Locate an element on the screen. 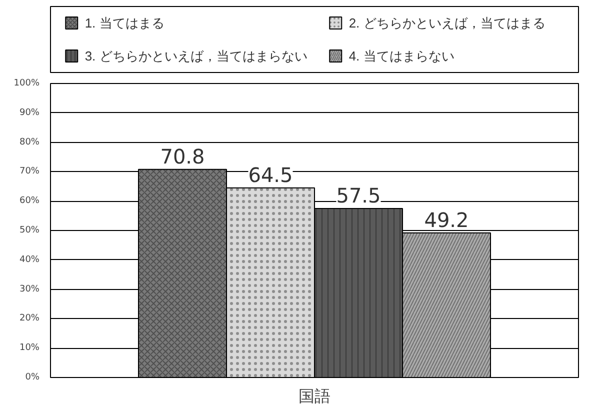  data-label: 57.5 is located at coordinates (358, 196).